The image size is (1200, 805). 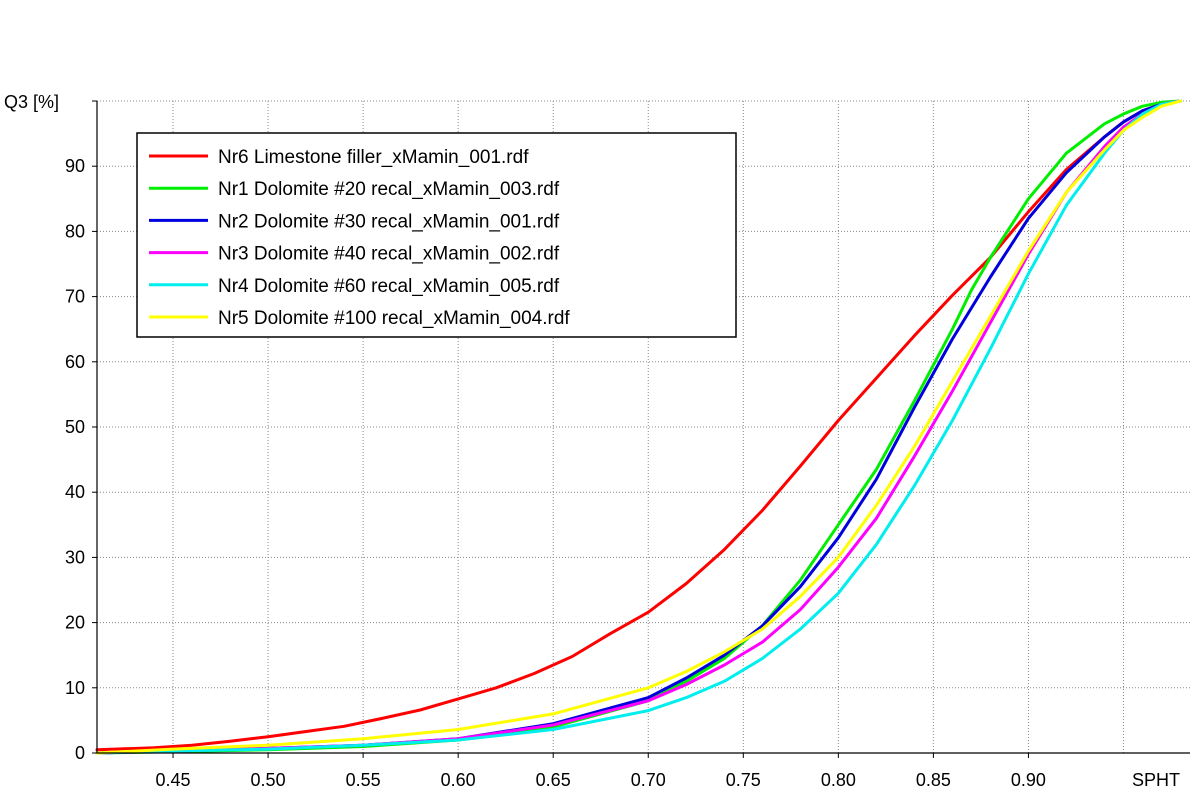 I want to click on legend-entry: Nr2 Dolomite #30 recal_xMamin_001.rdf, so click(x=389, y=221).